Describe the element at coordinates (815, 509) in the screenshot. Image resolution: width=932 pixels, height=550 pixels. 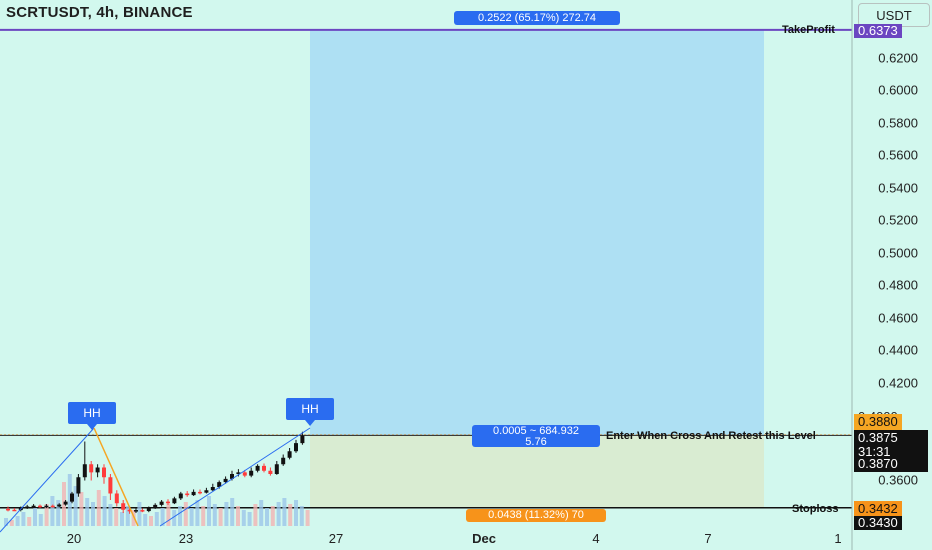
I see `stoploss-label: Stoploss` at that location.